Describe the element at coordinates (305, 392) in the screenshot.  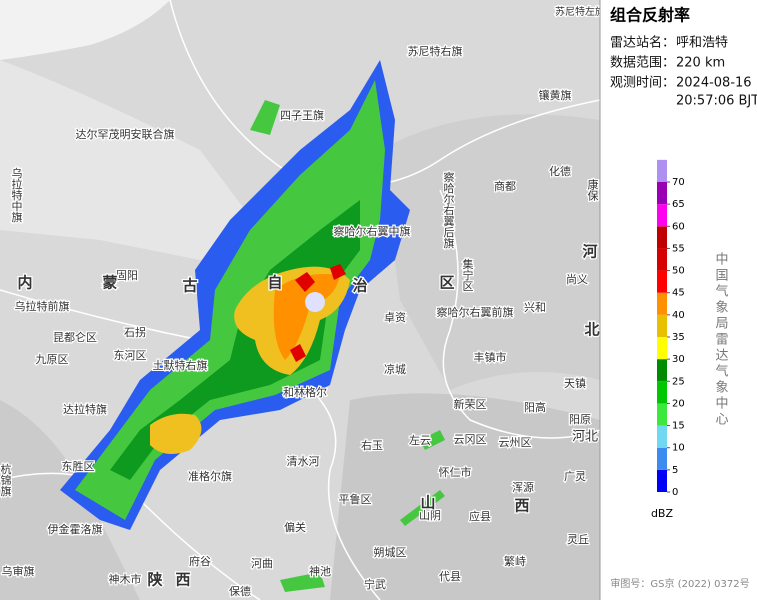
I see `place-label: 和林格尔` at that location.